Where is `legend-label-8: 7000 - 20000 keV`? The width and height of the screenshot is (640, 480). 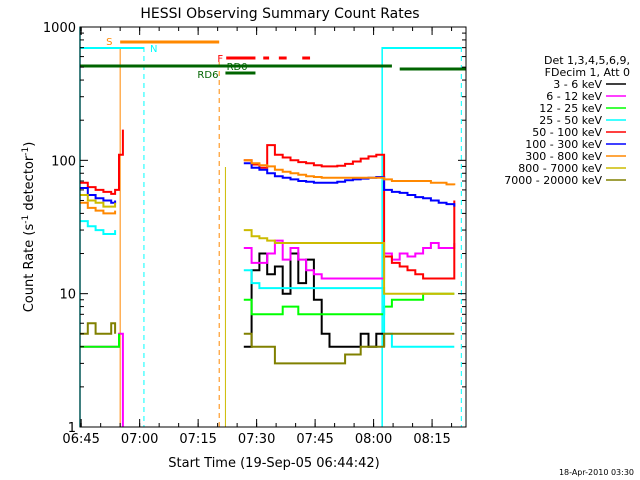
legend-label-8: 7000 - 20000 keV is located at coordinates (553, 180).